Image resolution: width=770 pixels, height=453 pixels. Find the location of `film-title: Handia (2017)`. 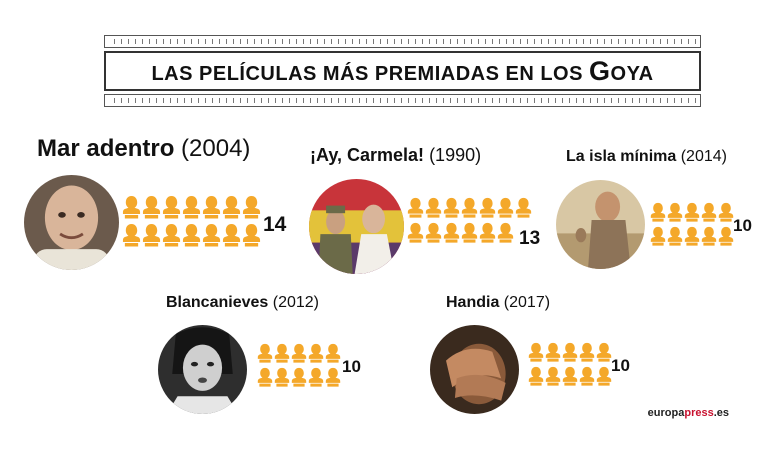

film-title: Handia (2017) is located at coordinates (498, 302).